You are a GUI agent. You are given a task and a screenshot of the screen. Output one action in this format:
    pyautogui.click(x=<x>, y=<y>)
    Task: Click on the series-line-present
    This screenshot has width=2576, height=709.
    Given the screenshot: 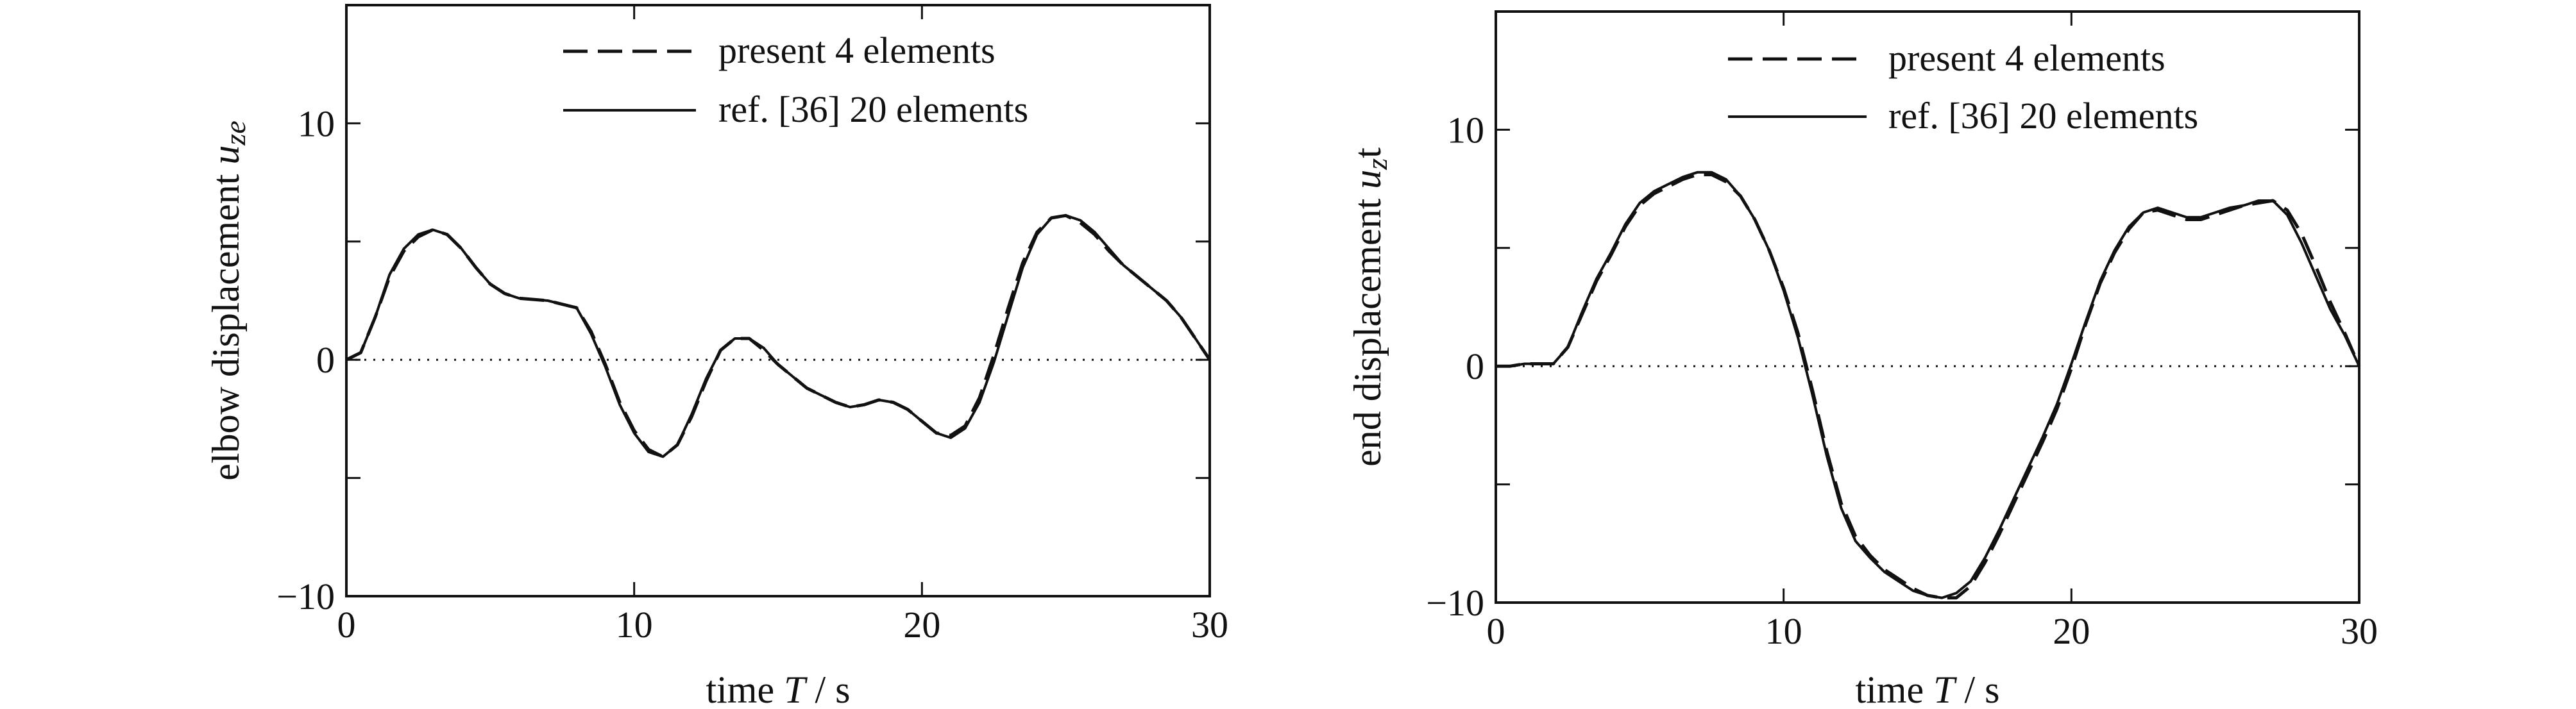 What is the action you would take?
    pyautogui.click(x=778, y=336)
    